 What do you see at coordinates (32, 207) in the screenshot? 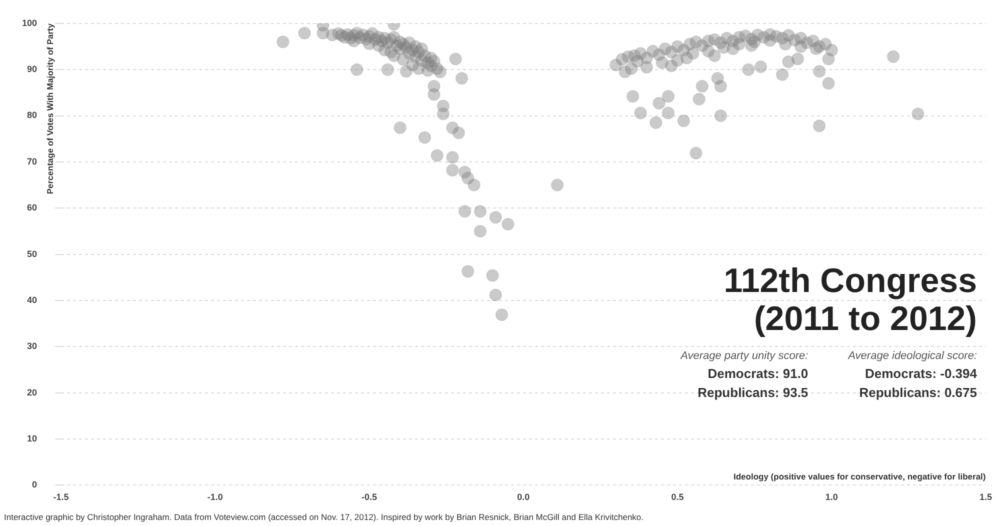
I see `y-tick-label: 60` at bounding box center [32, 207].